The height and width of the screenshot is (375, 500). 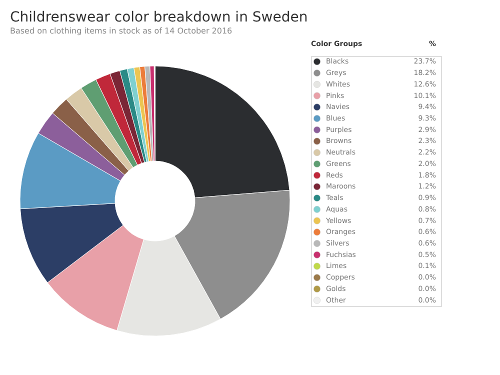 What do you see at coordinates (121, 31) in the screenshot?
I see `chart-subtitle: Based on clothing items in stock as of 14 October 2016` at bounding box center [121, 31].